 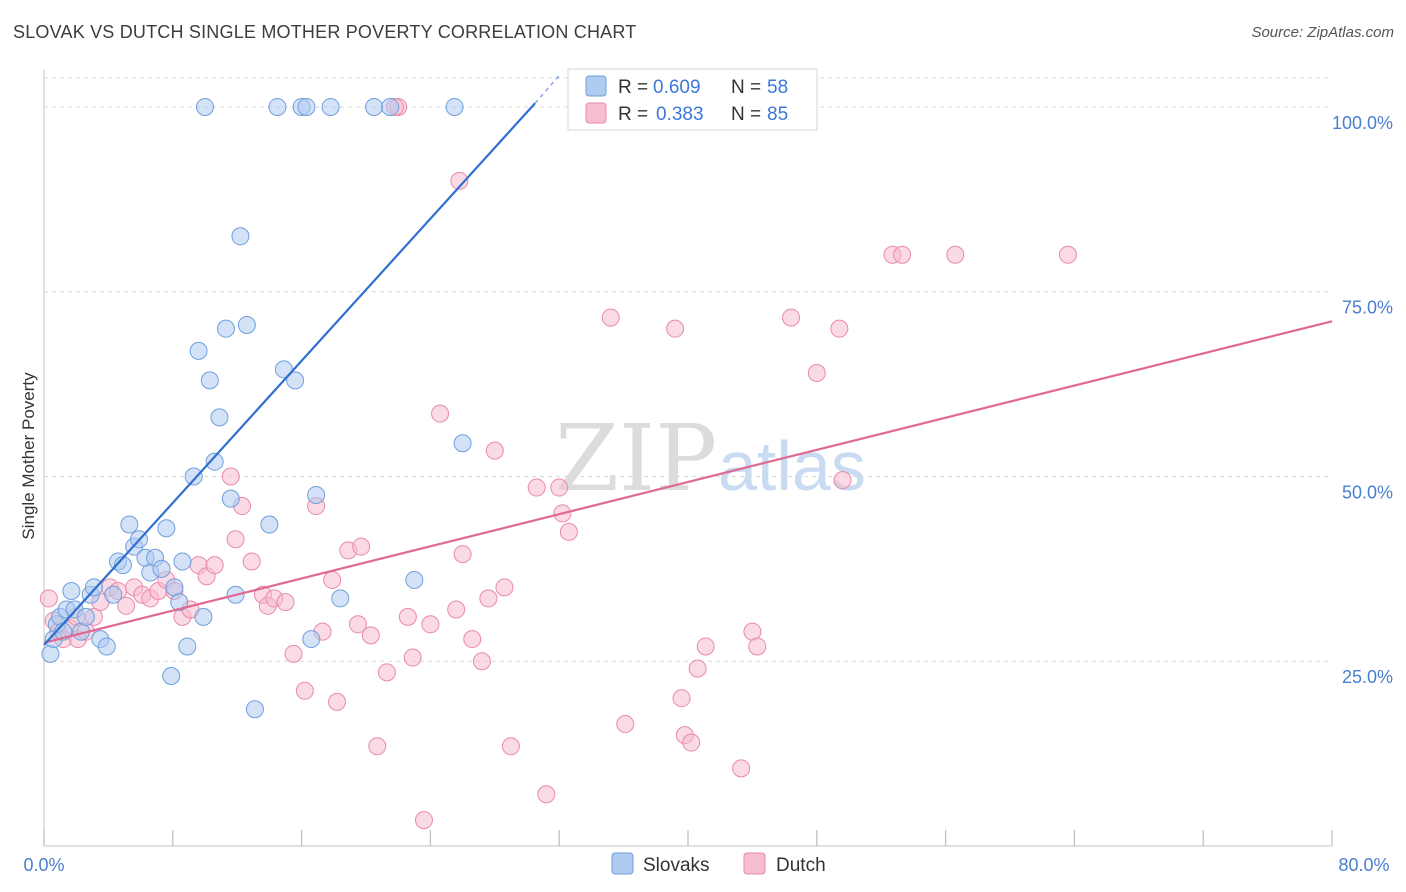 I want to click on y-tick-label-100: 100.0%, so click(x=1362, y=123).